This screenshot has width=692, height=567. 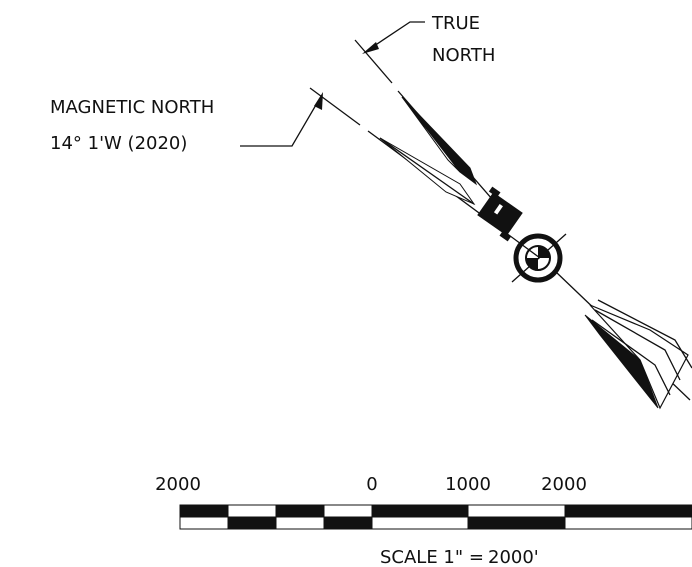 What do you see at coordinates (132, 107) in the screenshot?
I see `magnetic-north-label: MAGNETIC NORTH` at bounding box center [132, 107].